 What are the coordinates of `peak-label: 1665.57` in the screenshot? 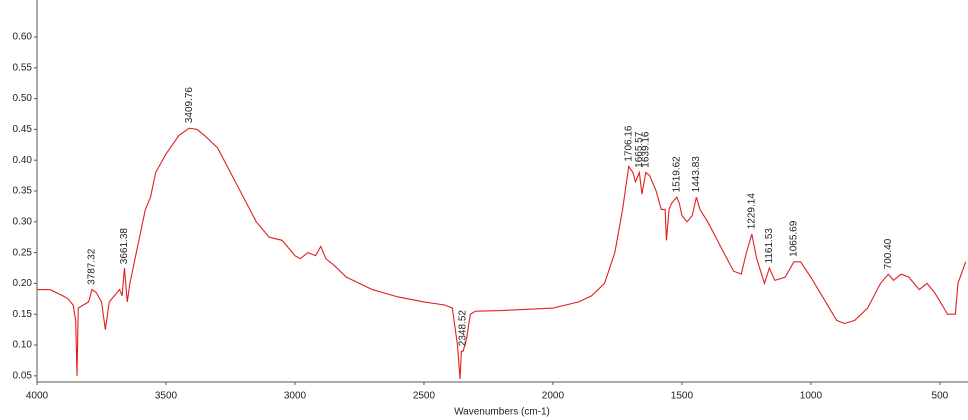 It's located at (639, 149).